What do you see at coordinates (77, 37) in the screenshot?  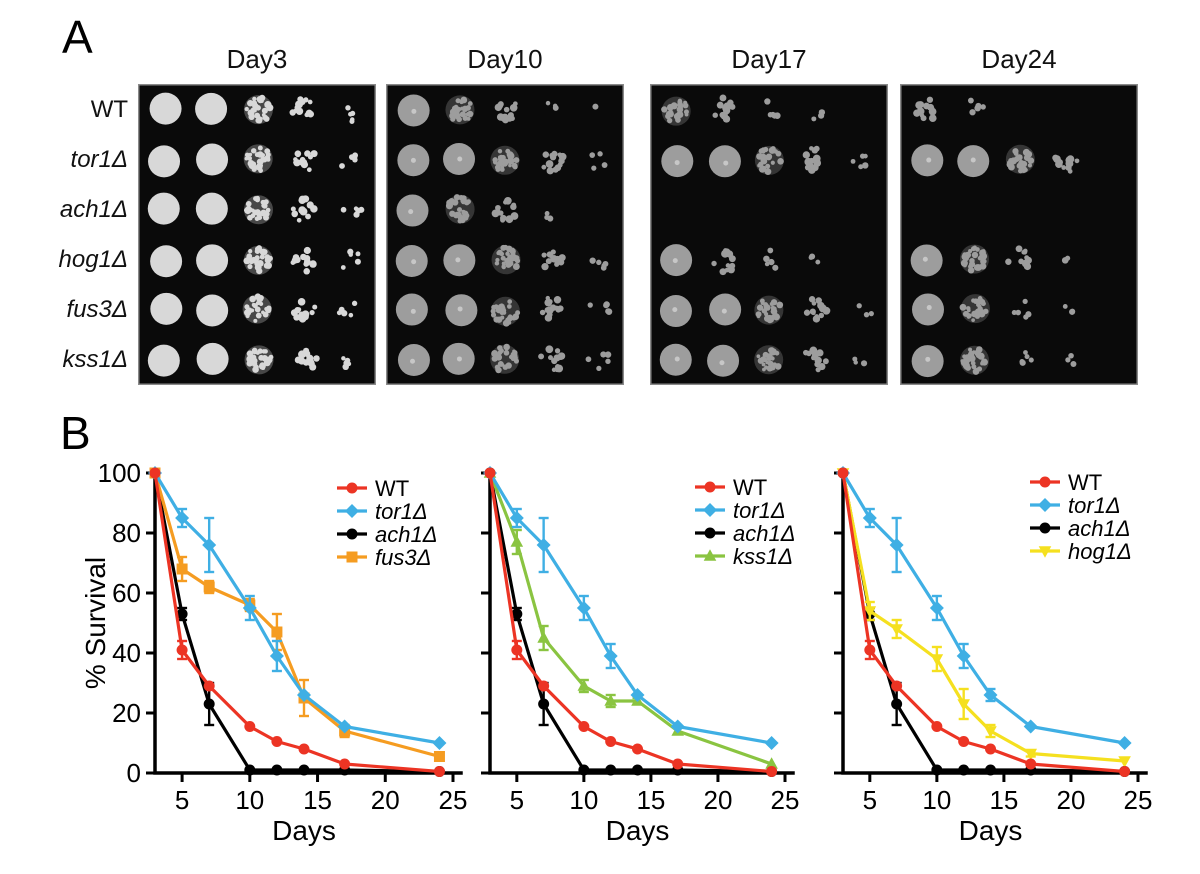 I see `panel-a-label: A` at bounding box center [77, 37].